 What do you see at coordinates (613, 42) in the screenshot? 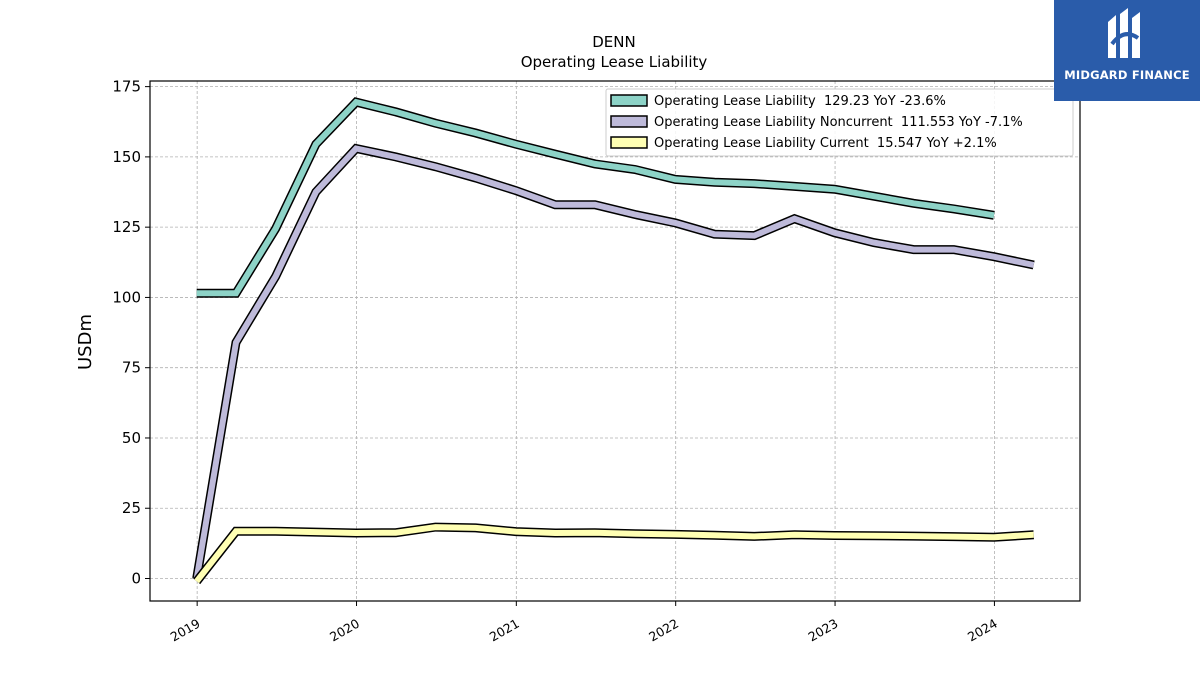
I see `chart-title: DENN` at bounding box center [613, 42].